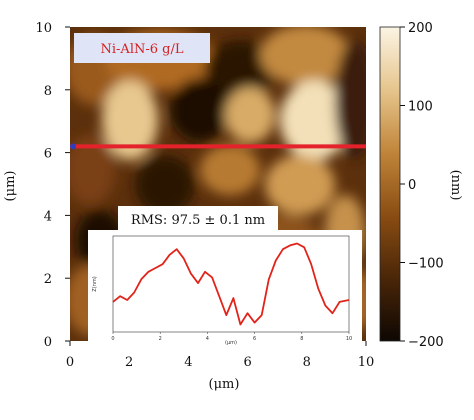 This screenshot has height=420, width=474. I want to click on profile-y-label: Z(nm), so click(95, 283).